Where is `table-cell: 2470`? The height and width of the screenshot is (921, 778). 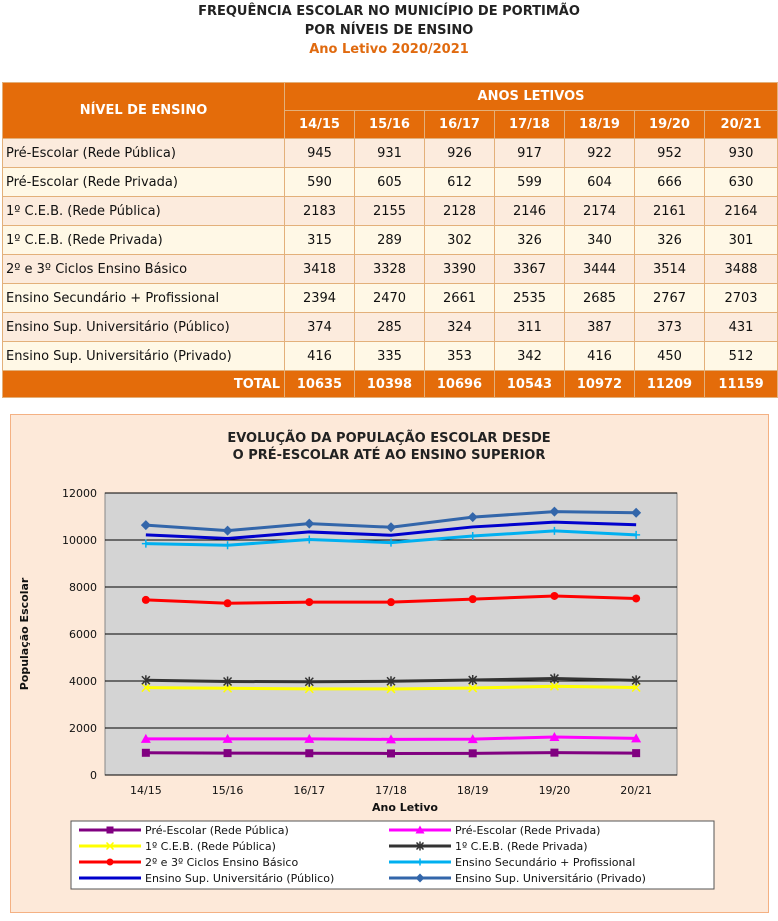
table-cell: 2470 is located at coordinates (389, 298).